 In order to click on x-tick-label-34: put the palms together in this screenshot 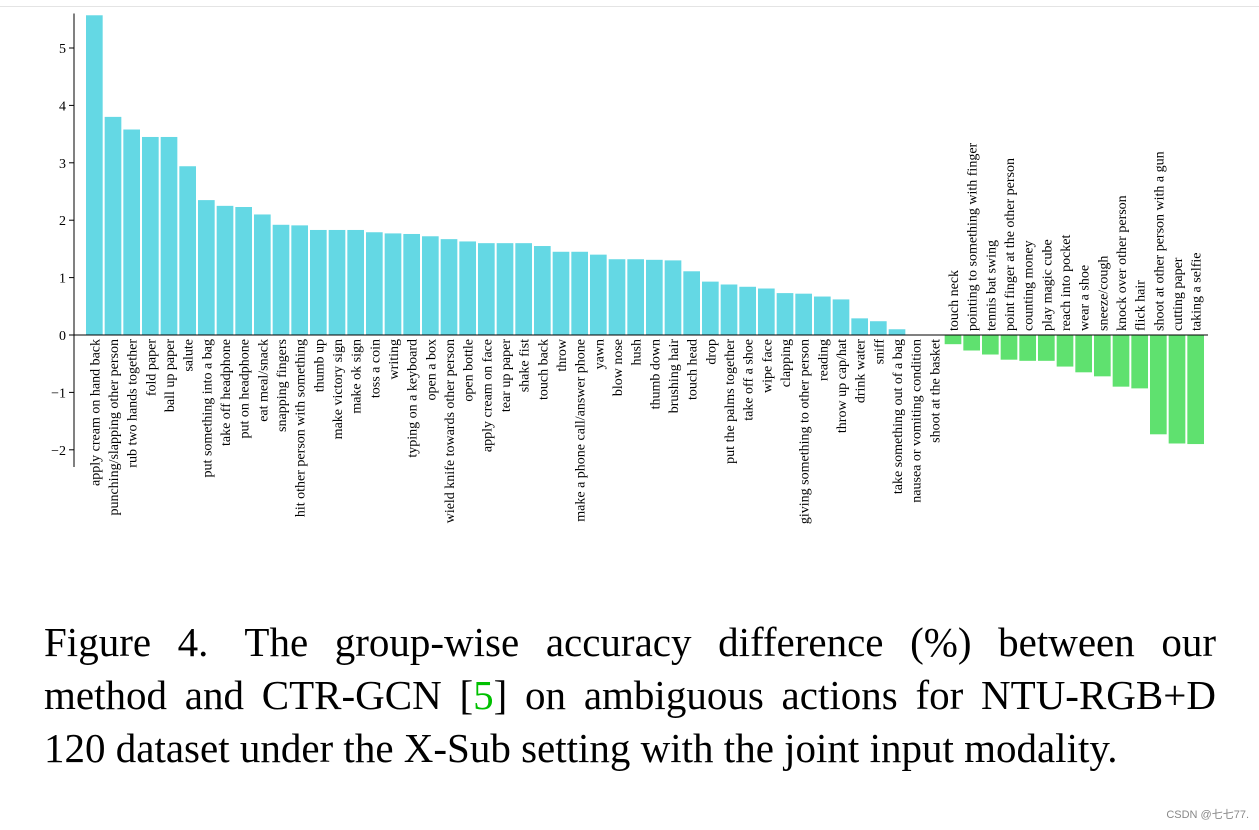, I will do `click(730, 401)`.